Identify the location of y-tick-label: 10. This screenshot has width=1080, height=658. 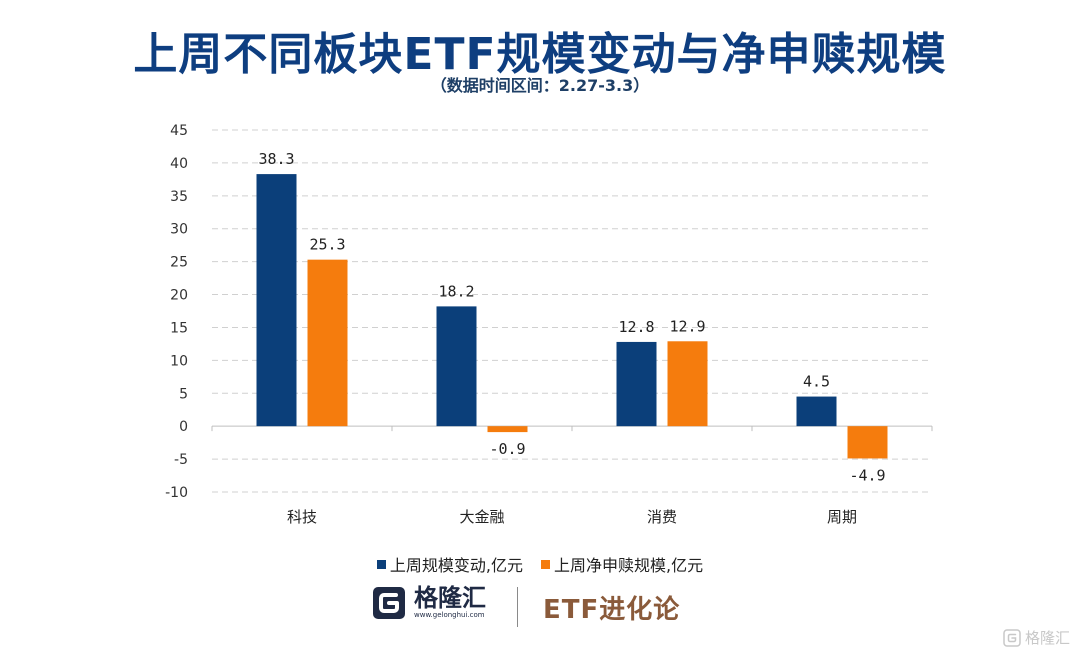
(179, 361).